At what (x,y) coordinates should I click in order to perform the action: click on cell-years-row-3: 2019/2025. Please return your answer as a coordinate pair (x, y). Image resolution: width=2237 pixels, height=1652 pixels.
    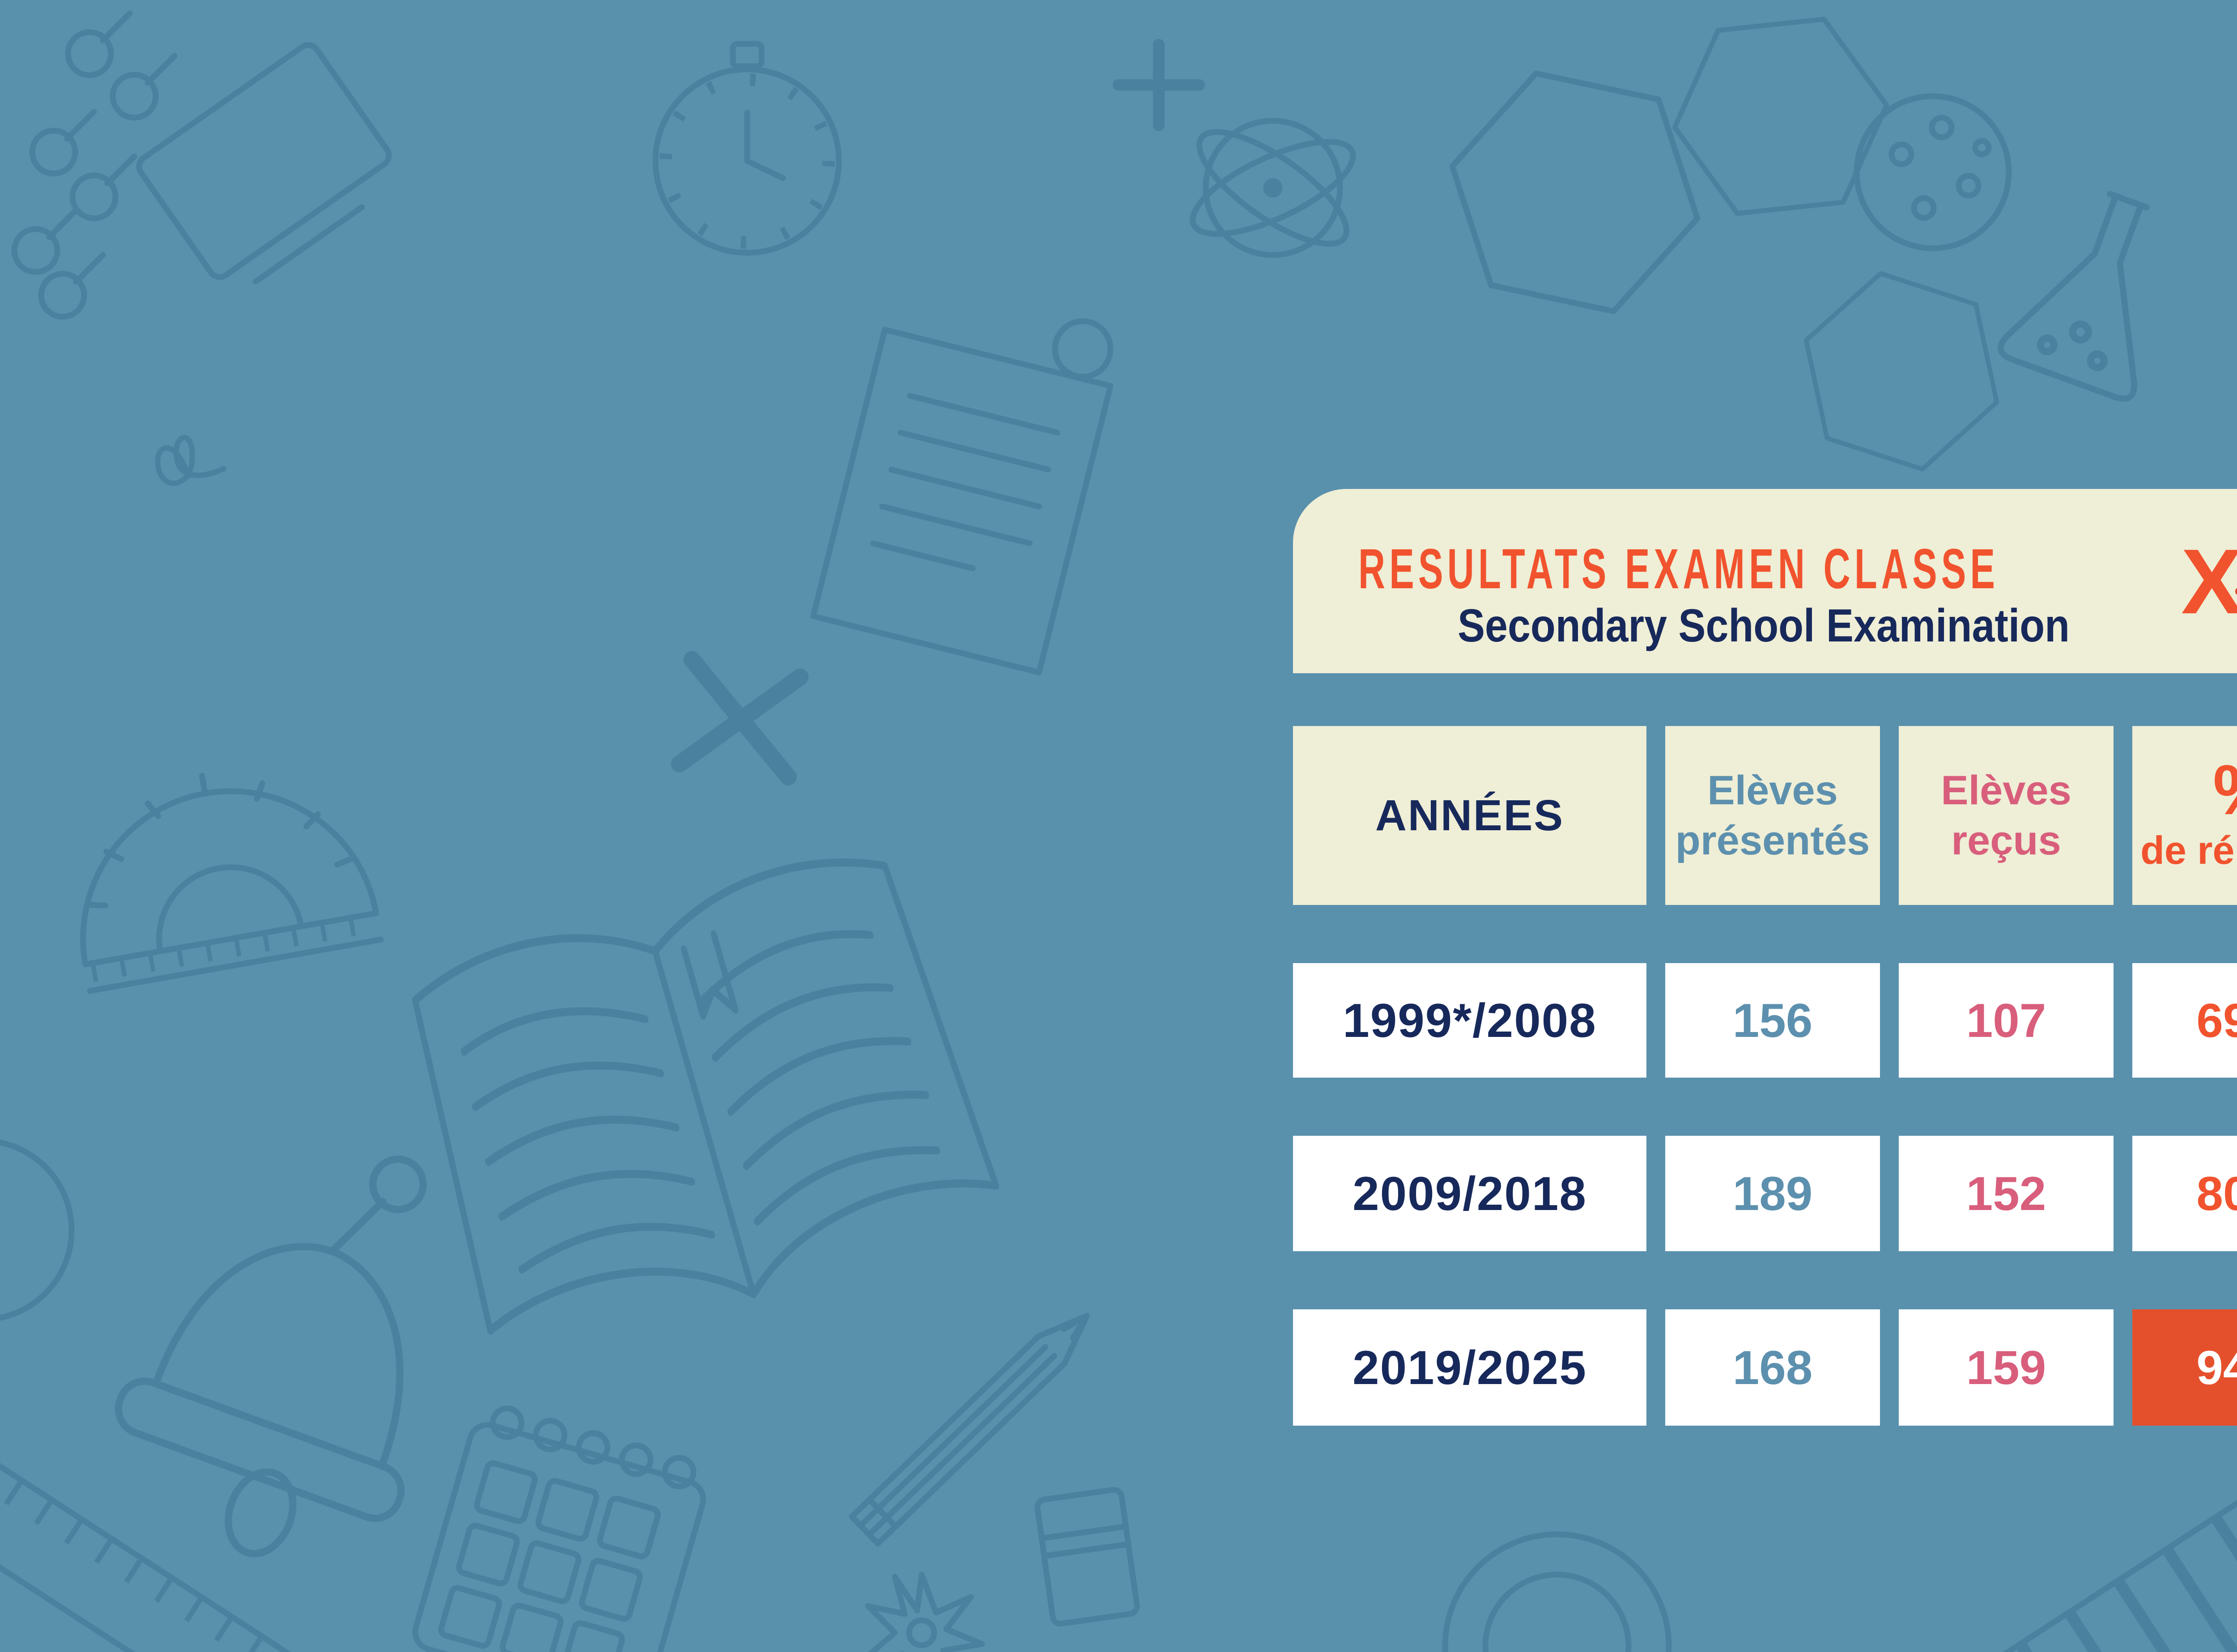
    Looking at the image, I should click on (1469, 1367).